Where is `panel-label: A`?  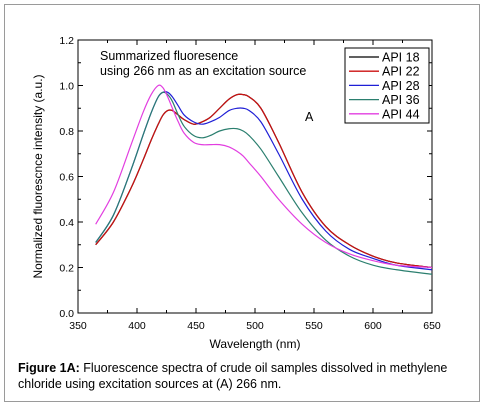 panel-label: A is located at coordinates (309, 117).